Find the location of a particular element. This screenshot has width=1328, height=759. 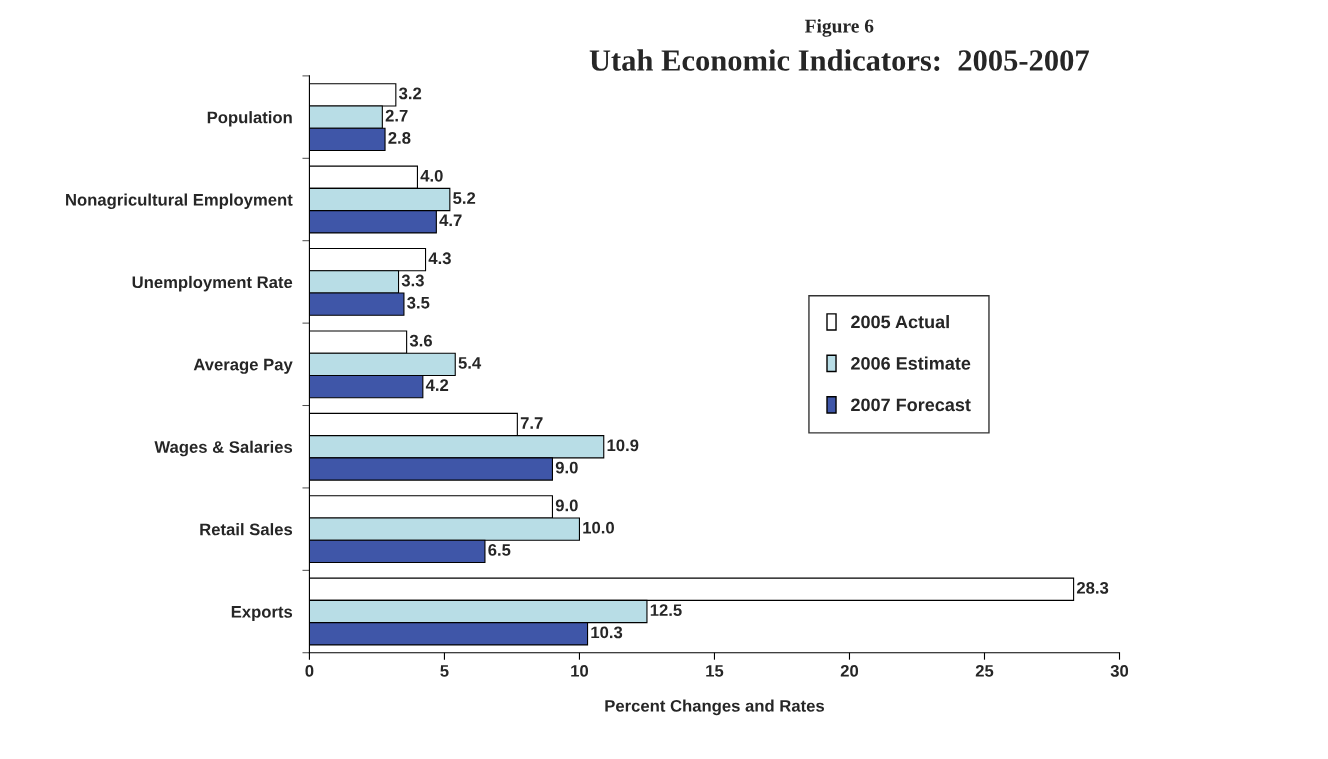

legend-label: 2005 Actual is located at coordinates (900, 322).